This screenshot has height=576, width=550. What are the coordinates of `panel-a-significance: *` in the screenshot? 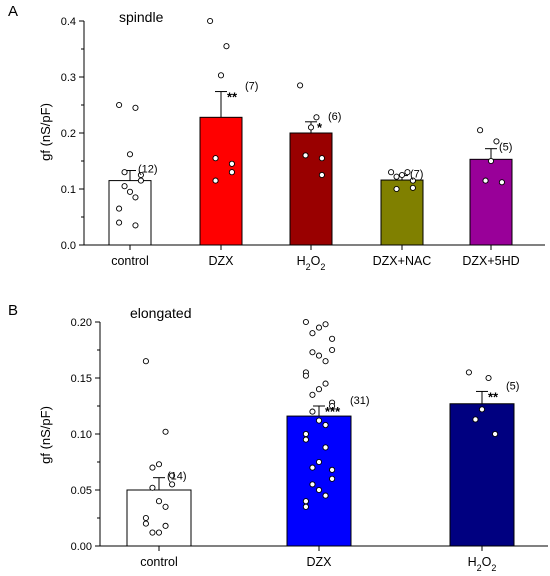 It's located at (320, 127).